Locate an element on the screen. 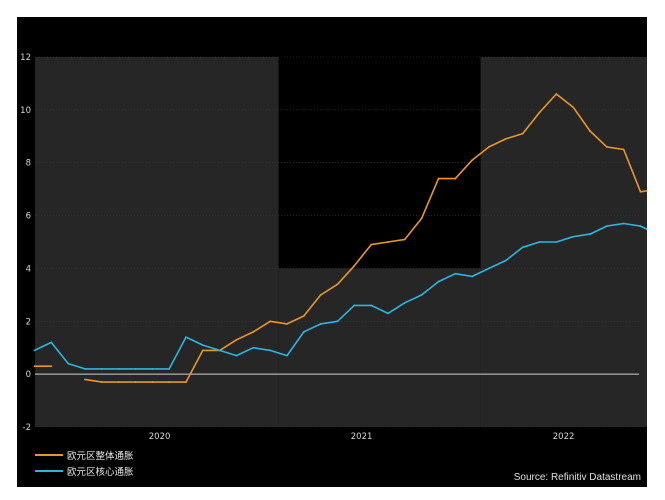 The width and height of the screenshot is (665, 500). y-tick-label: 12 is located at coordinates (25, 58).